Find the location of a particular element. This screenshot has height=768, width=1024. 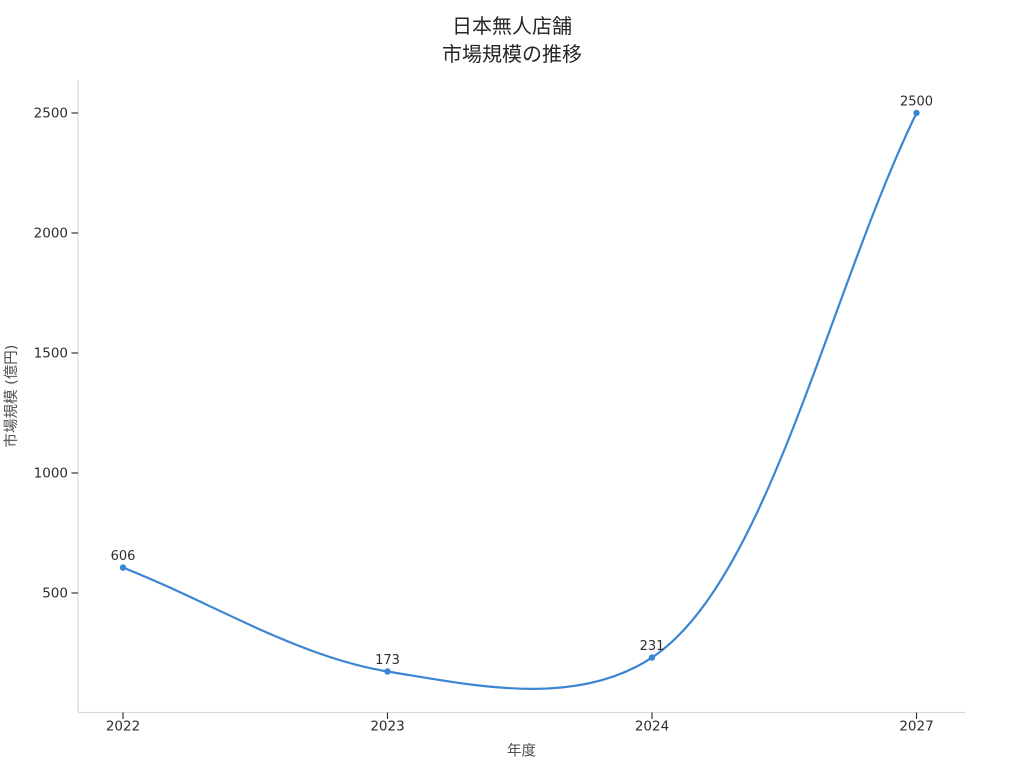

x-tick-label: 2023 is located at coordinates (387, 727).